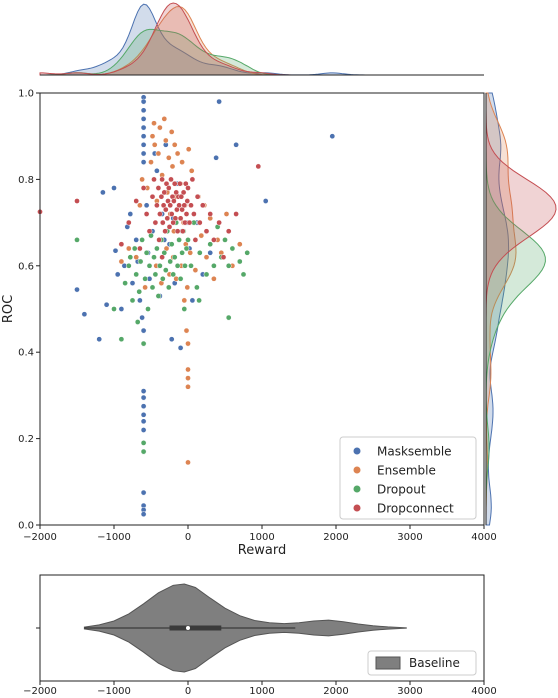  I want to click on legend-box, so click(408, 478).